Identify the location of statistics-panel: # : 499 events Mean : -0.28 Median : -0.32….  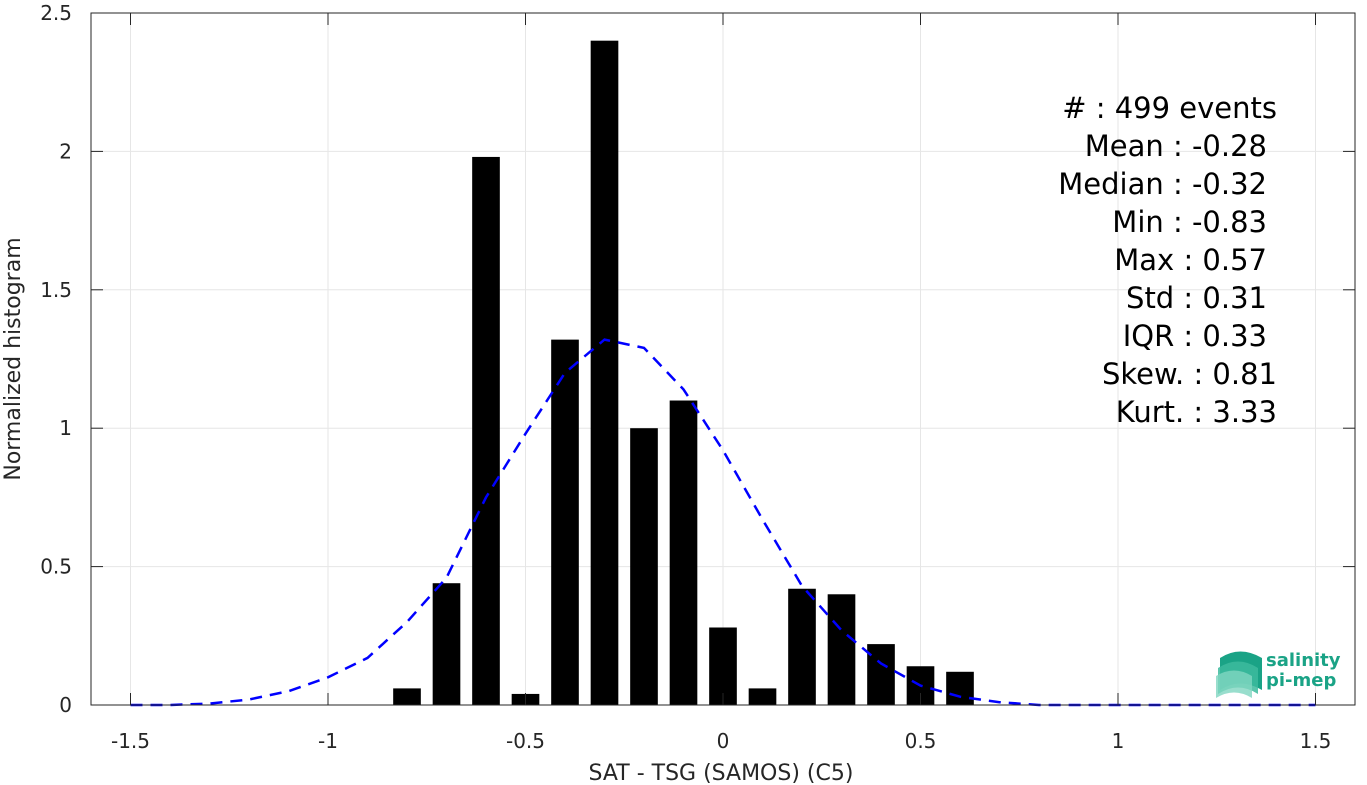
(1167, 260).